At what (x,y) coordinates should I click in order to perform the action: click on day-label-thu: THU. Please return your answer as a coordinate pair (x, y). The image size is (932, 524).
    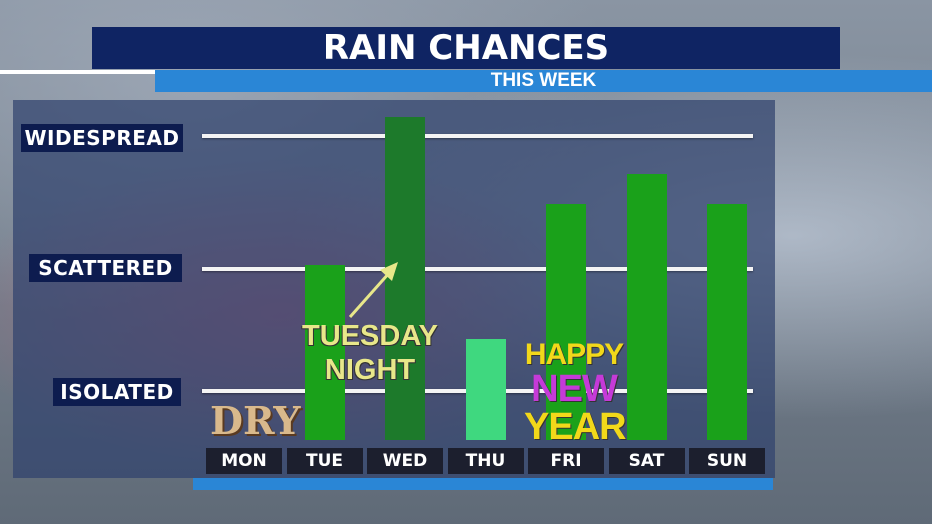
    Looking at the image, I should click on (485, 461).